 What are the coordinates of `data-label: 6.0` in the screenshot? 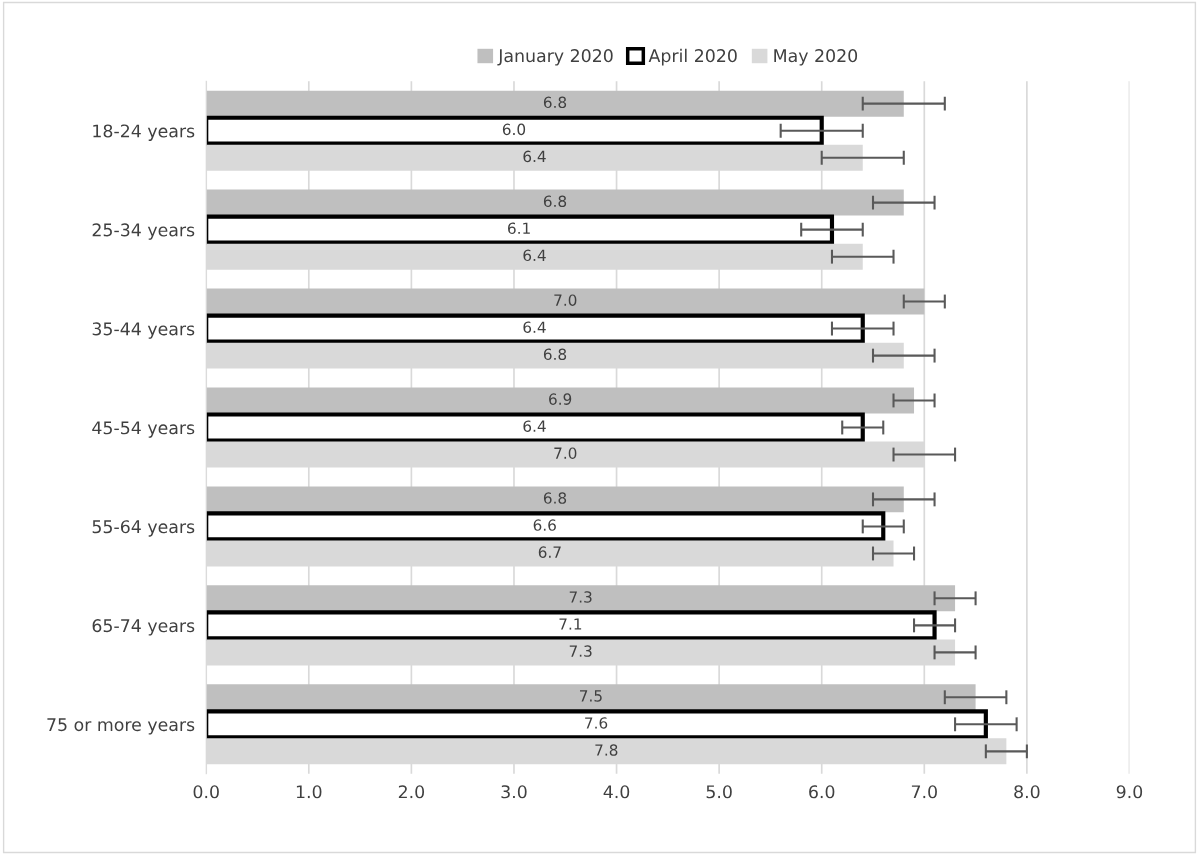 It's located at (514, 129).